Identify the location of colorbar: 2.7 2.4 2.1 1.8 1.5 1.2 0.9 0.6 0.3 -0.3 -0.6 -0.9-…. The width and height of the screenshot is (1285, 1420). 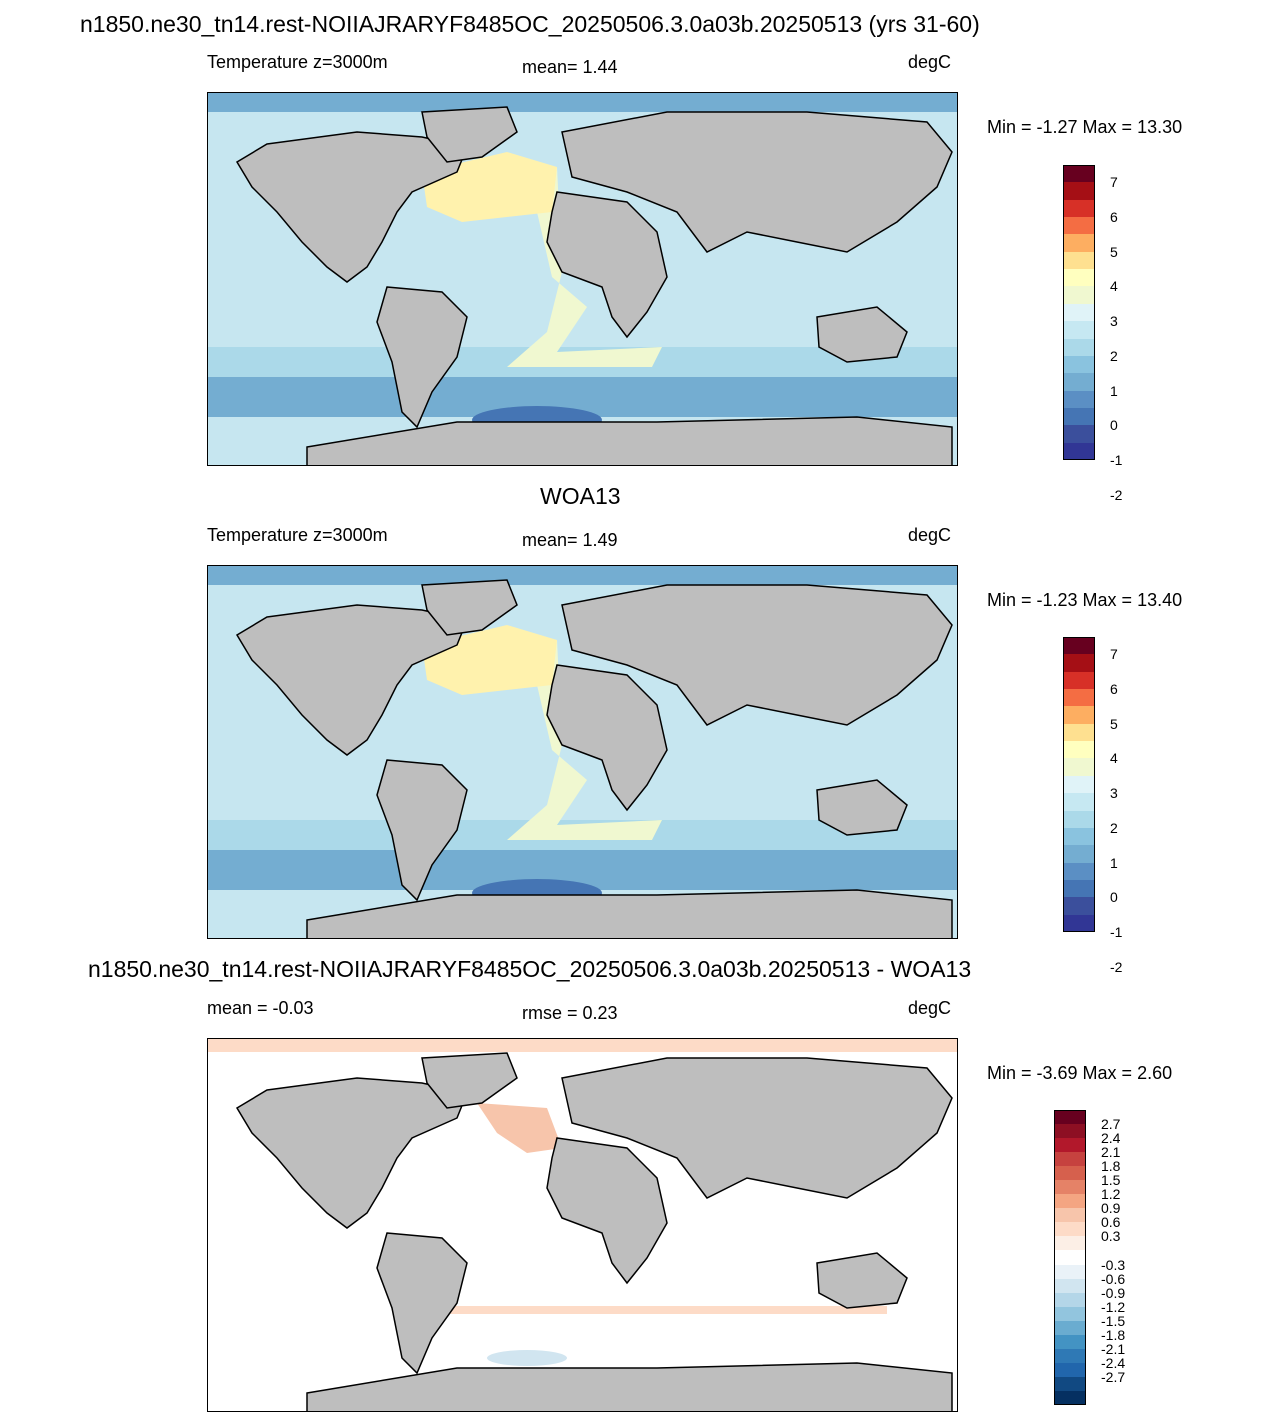
(1114, 1258).